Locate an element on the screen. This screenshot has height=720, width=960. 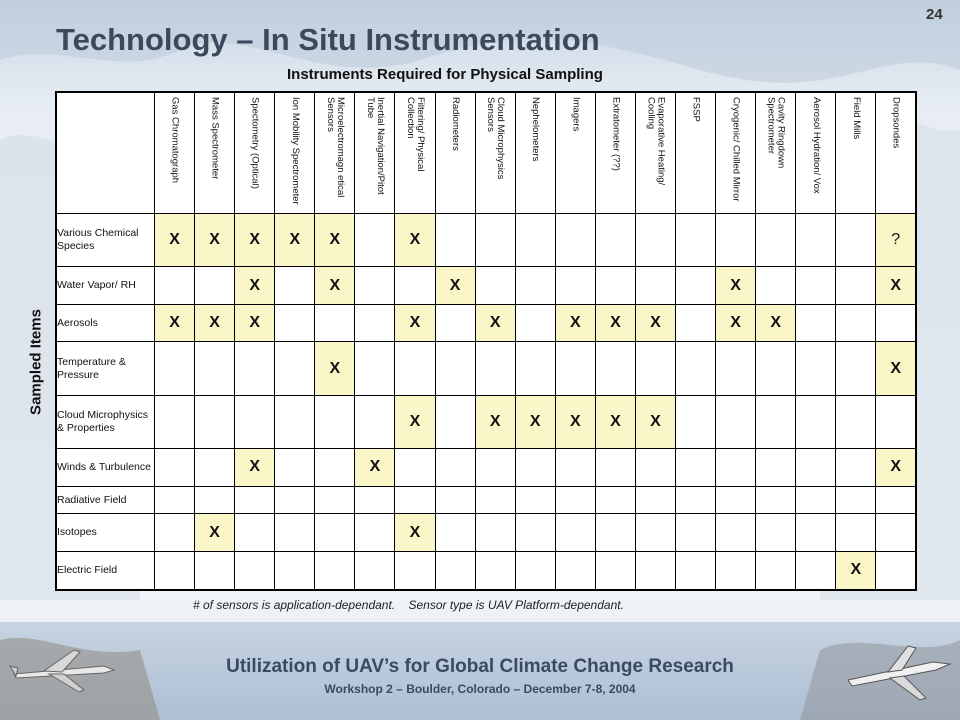
row-label: Winds & Turbulence is located at coordinates (105, 467).